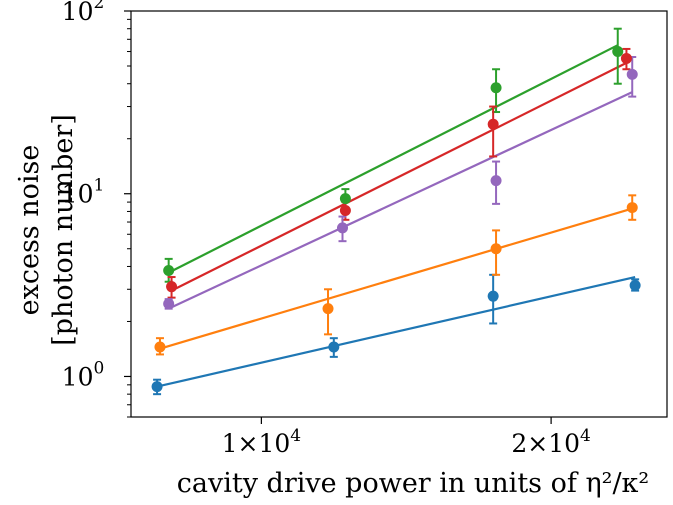 The image size is (673, 505). I want to click on y-tick-label: 100, so click(83, 374).